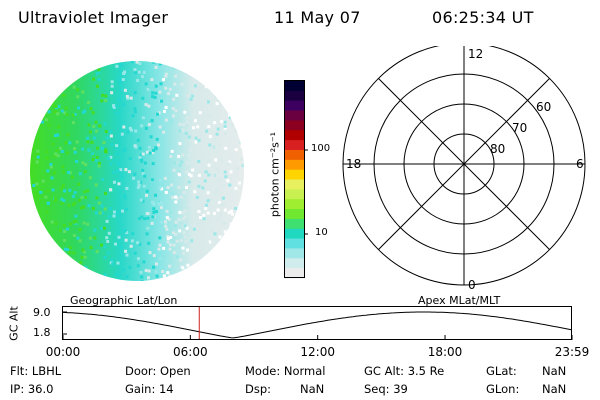 The height and width of the screenshot is (400, 600). Describe the element at coordinates (124, 300) in the screenshot. I see `timeline-left-label: Geographic Lat/Lon` at that location.